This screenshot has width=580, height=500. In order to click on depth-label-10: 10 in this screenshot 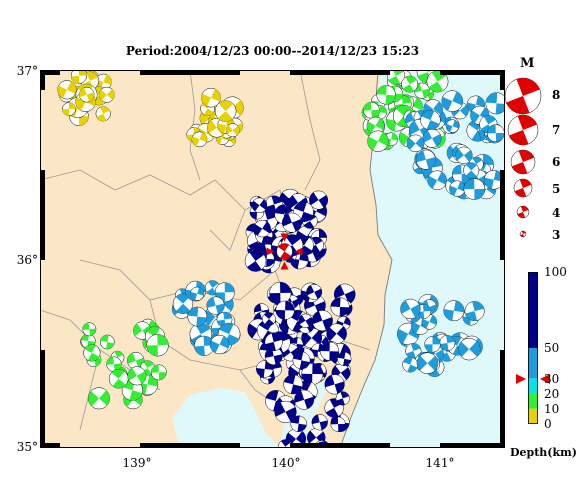, I will do `click(552, 409)`.